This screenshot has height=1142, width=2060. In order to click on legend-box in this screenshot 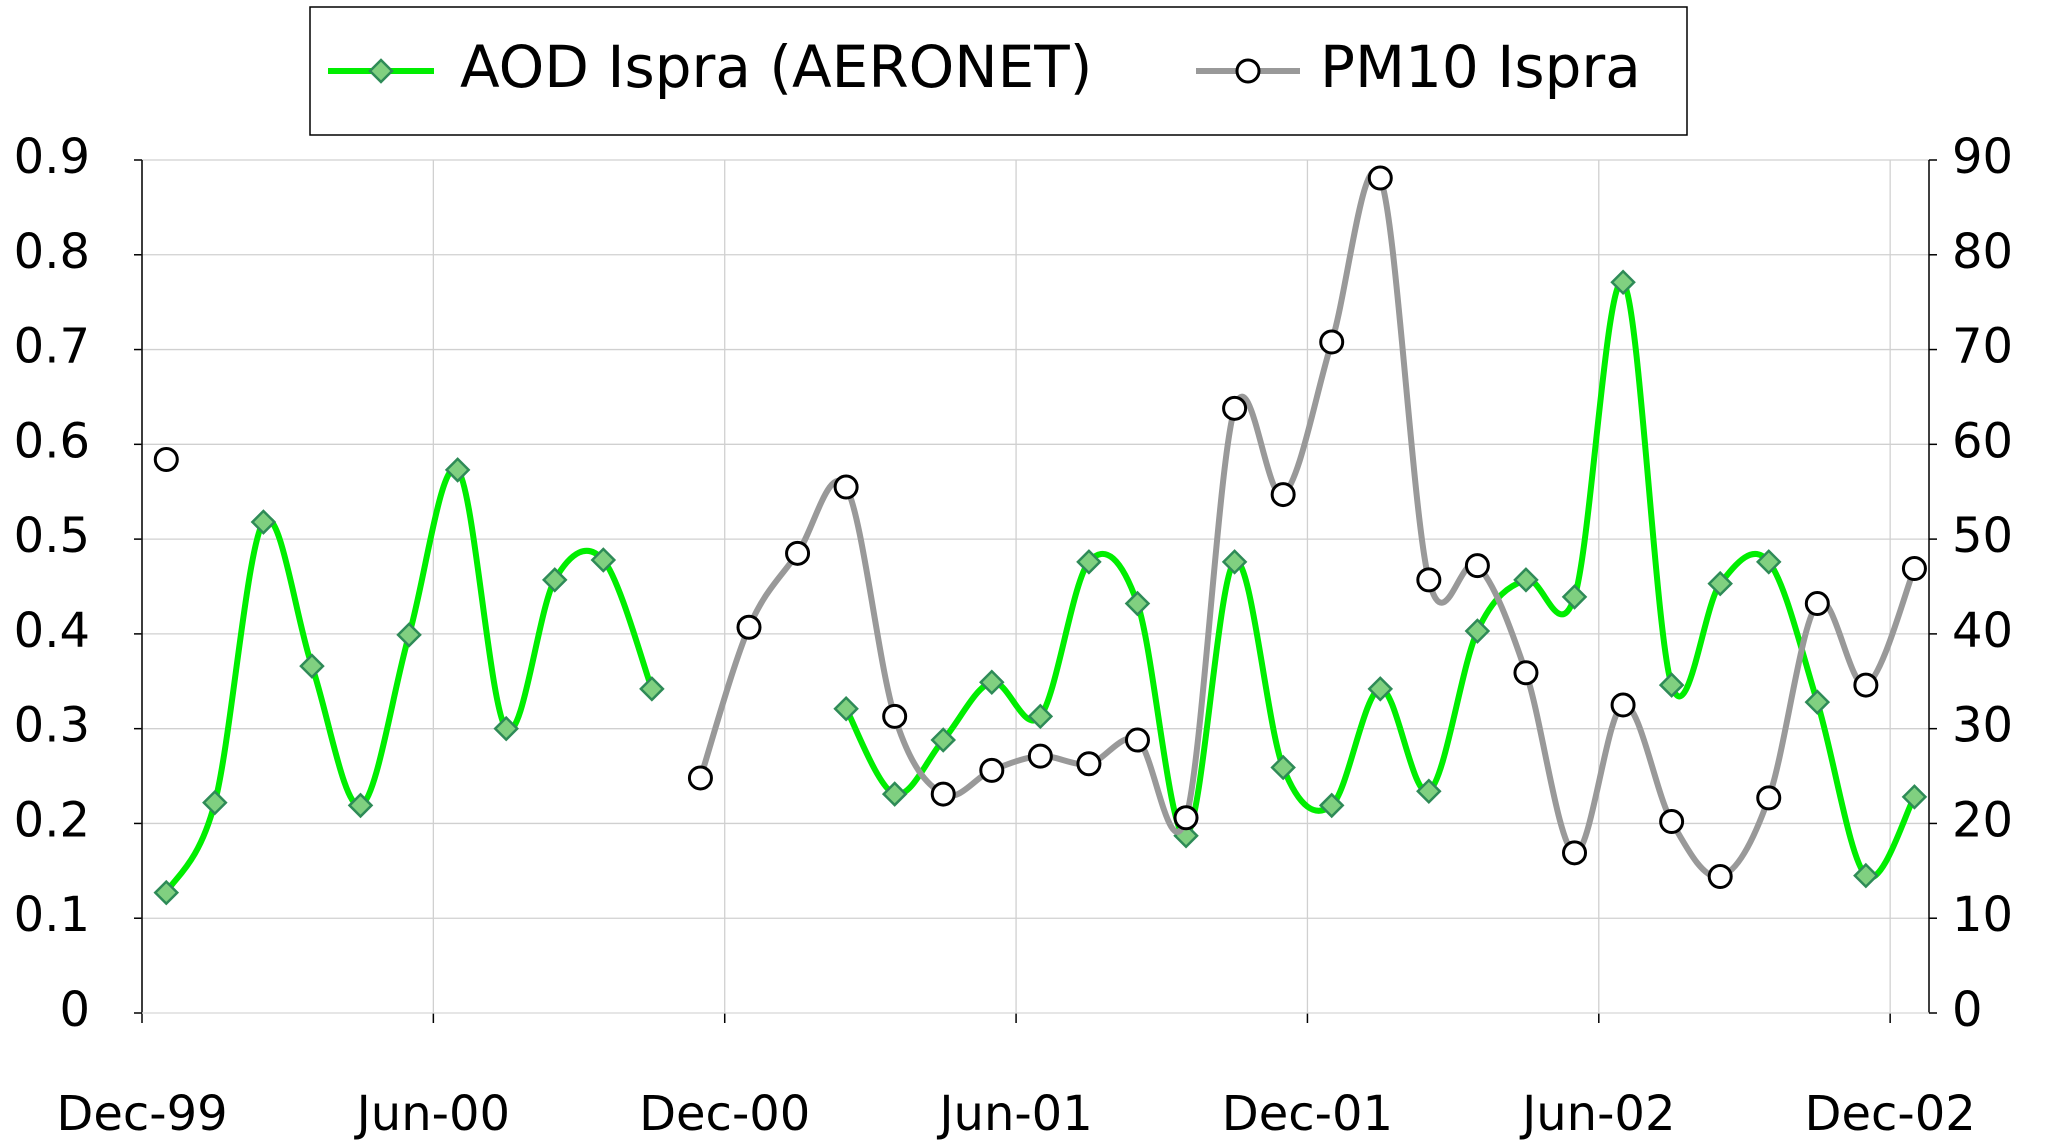, I will do `click(998, 71)`.